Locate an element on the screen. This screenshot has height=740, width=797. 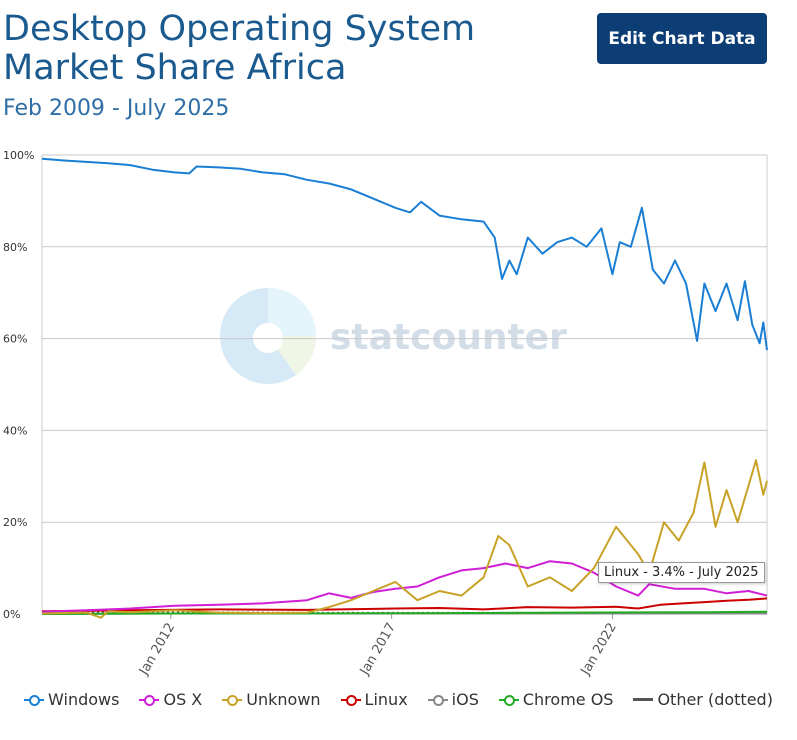
edit-chart-data-button: Edit Chart Data is located at coordinates (682, 38).